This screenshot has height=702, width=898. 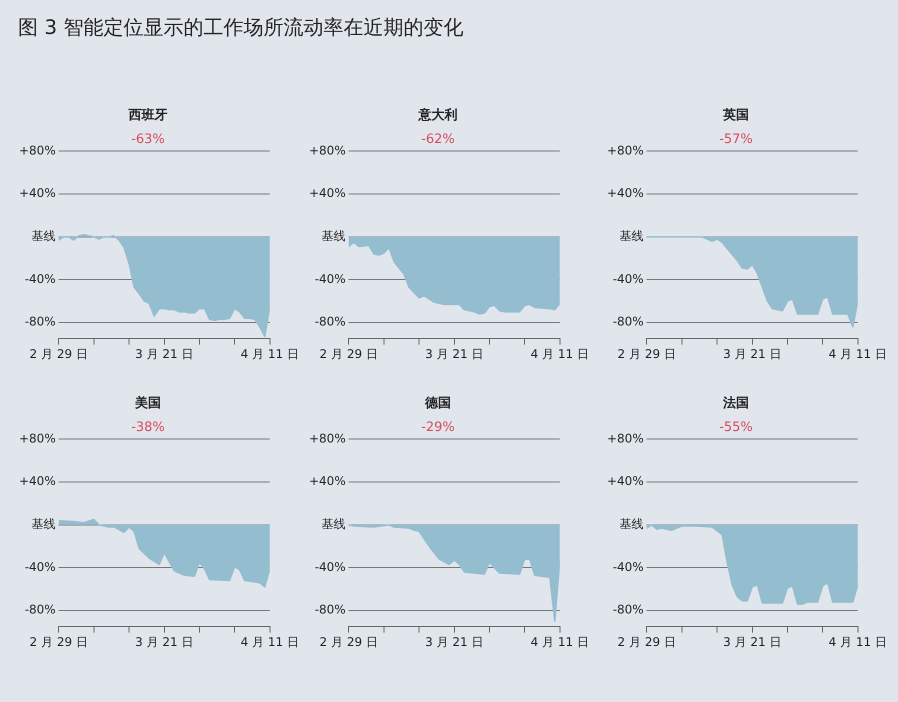 What do you see at coordinates (241, 27) in the screenshot?
I see `caption: 图 3 智能定位显示的工作场所流动率在近期的变化` at bounding box center [241, 27].